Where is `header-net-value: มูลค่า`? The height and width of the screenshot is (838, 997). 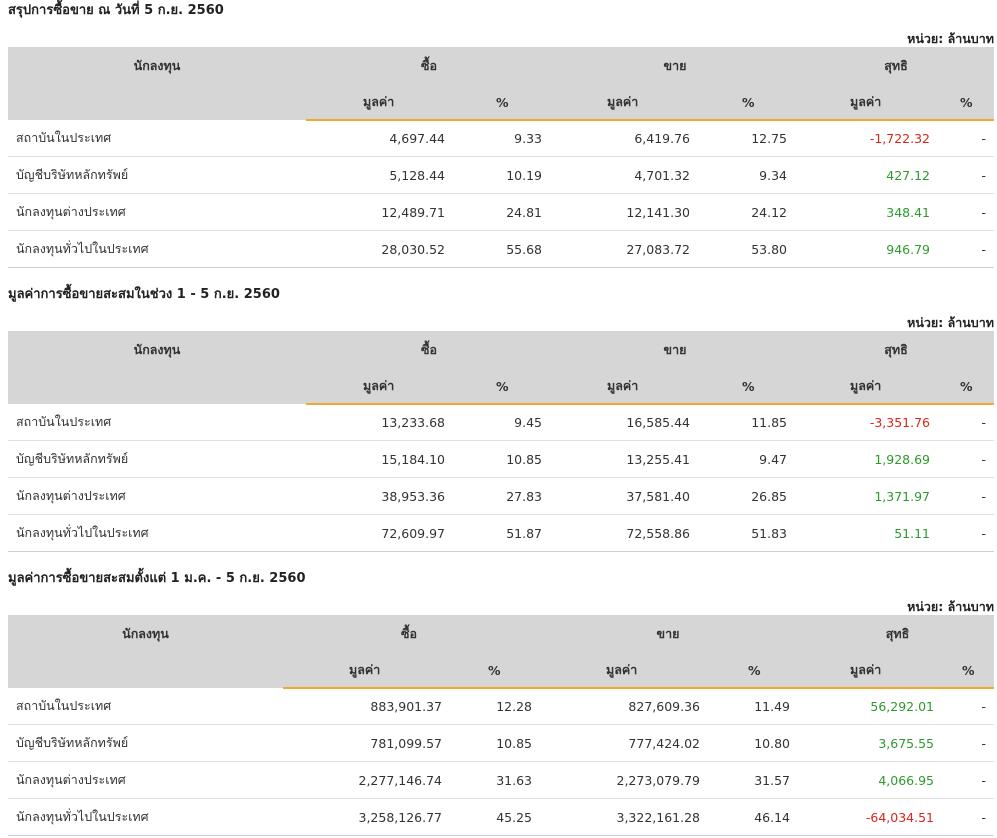
header-net-value: มูลค่า is located at coordinates (866, 669).